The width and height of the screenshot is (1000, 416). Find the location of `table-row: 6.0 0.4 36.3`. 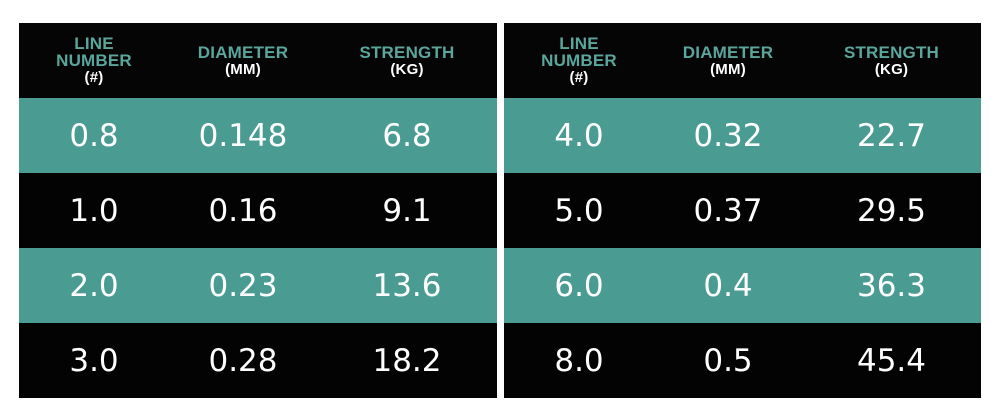

table-row: 6.0 0.4 36.3 is located at coordinates (742, 285).